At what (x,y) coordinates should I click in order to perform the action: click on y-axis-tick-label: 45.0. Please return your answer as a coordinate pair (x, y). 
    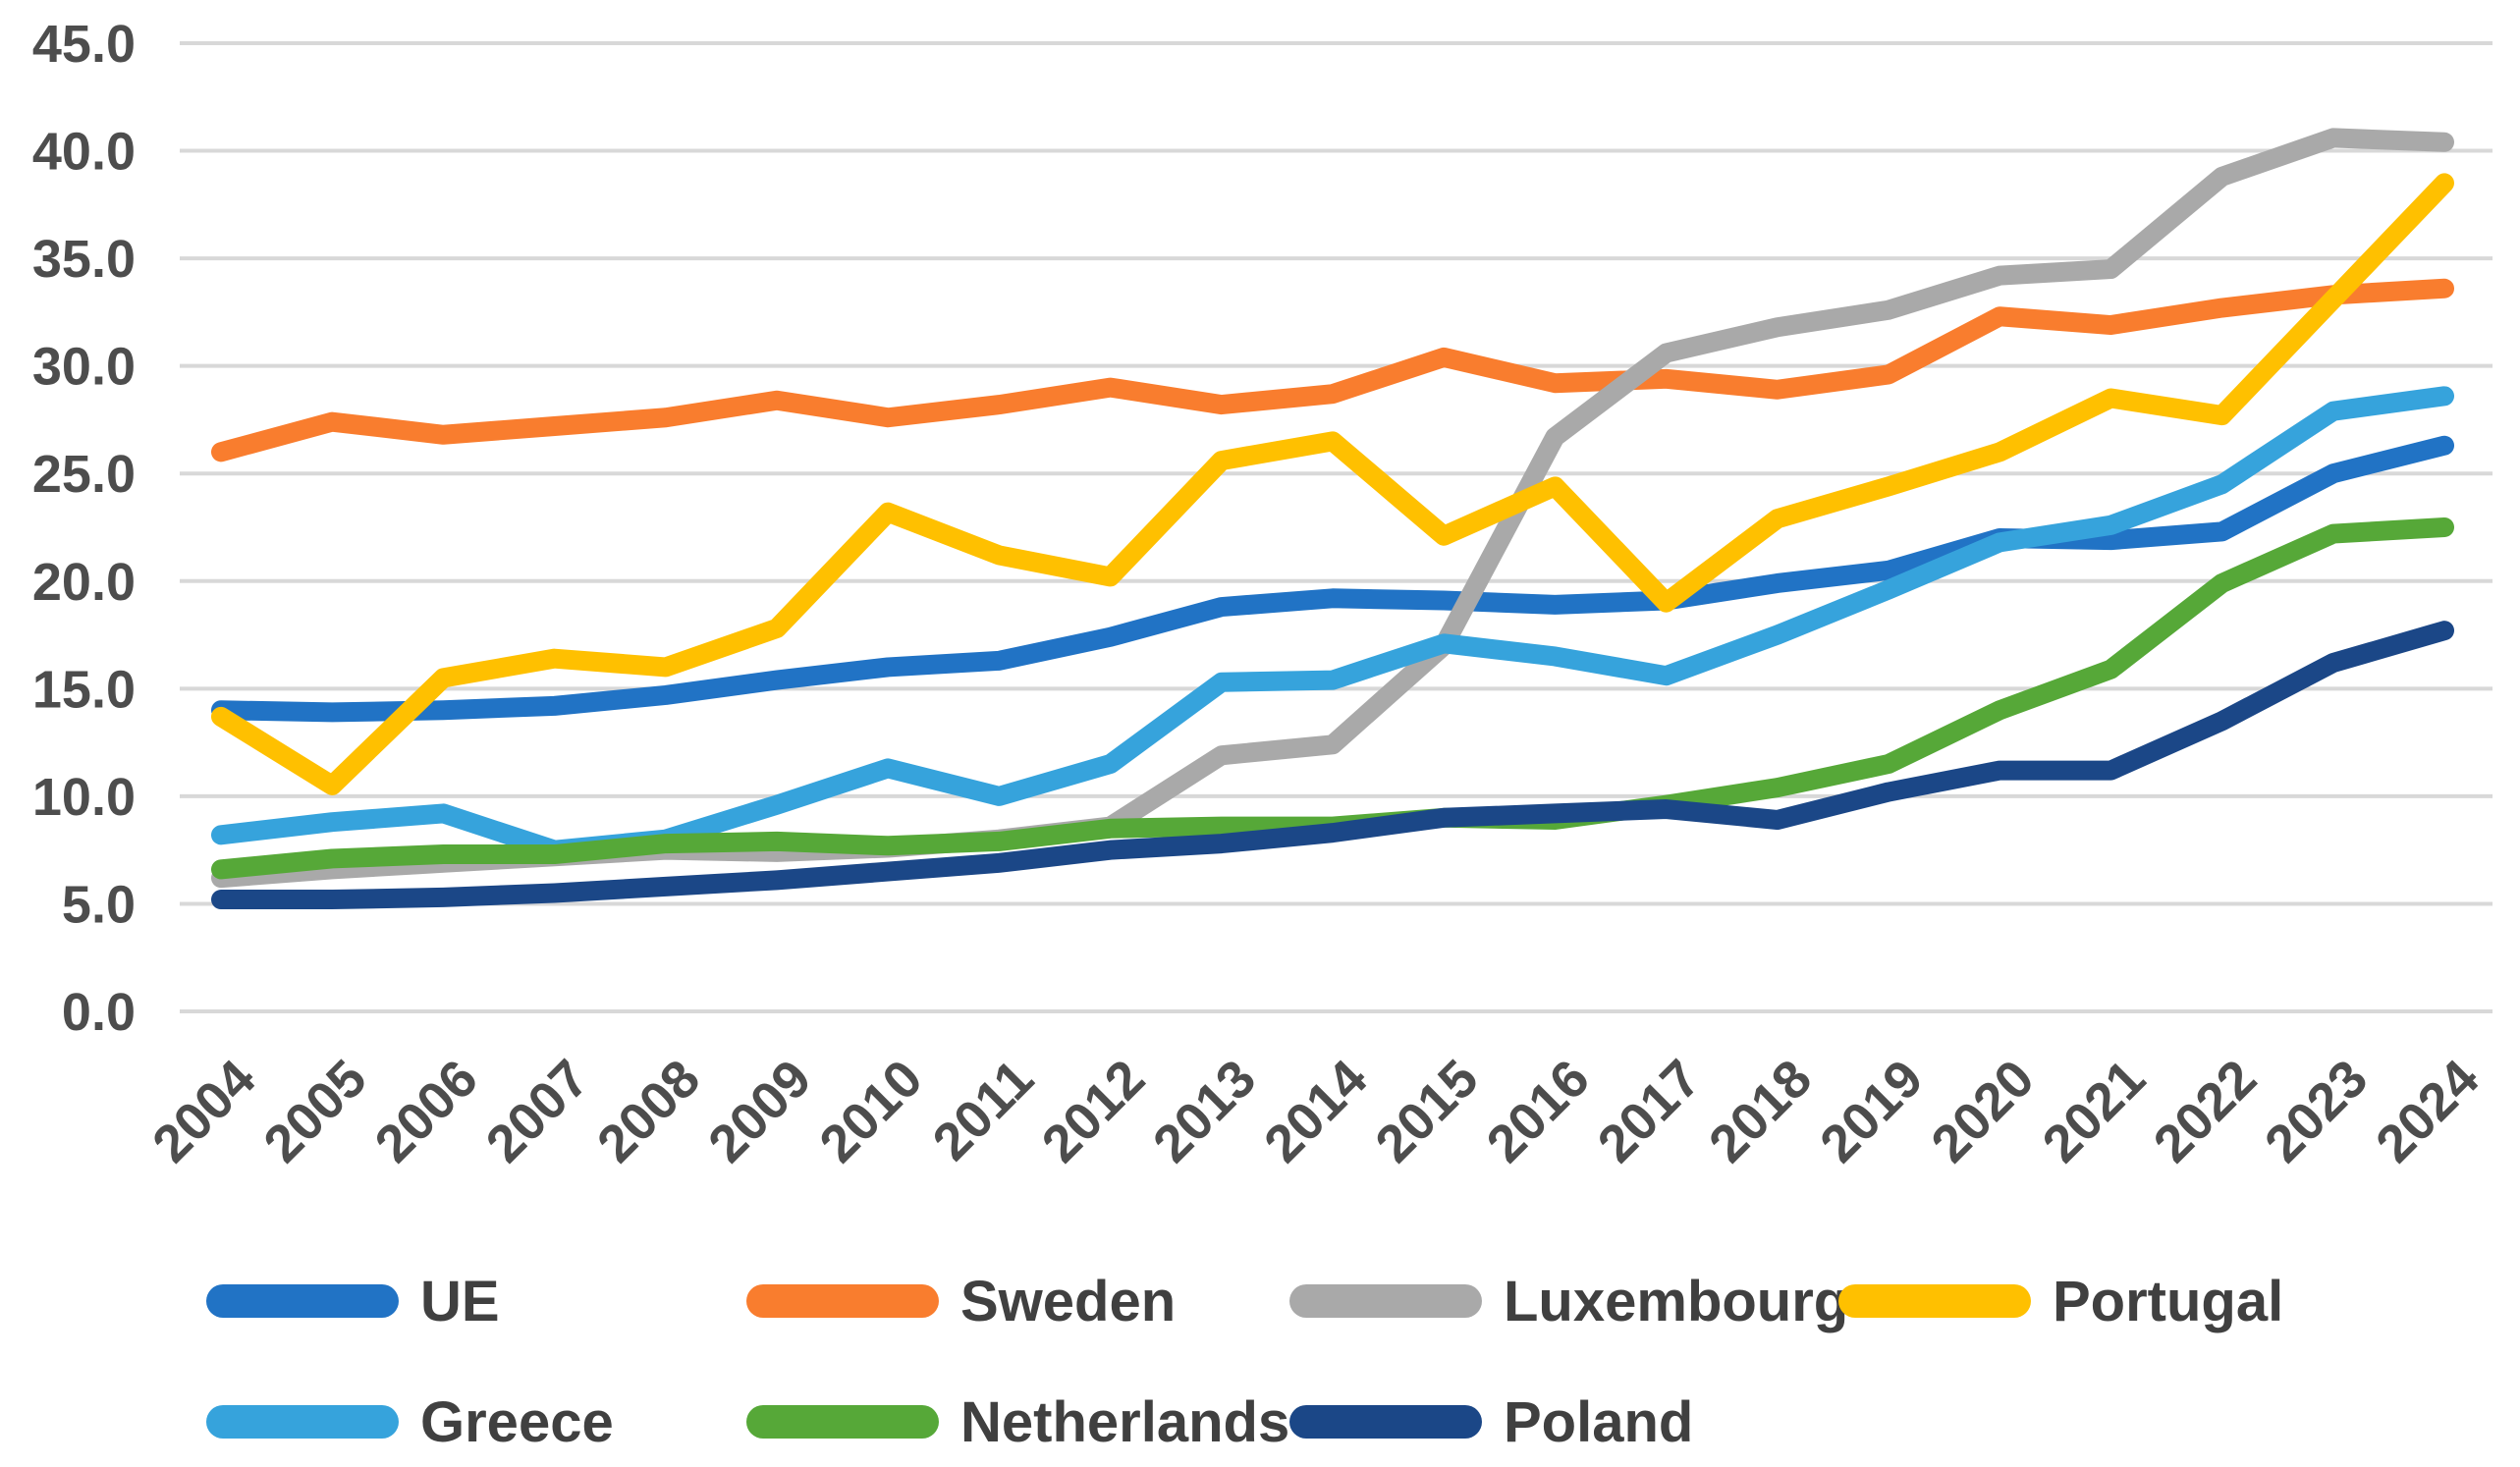
    Looking at the image, I should click on (84, 44).